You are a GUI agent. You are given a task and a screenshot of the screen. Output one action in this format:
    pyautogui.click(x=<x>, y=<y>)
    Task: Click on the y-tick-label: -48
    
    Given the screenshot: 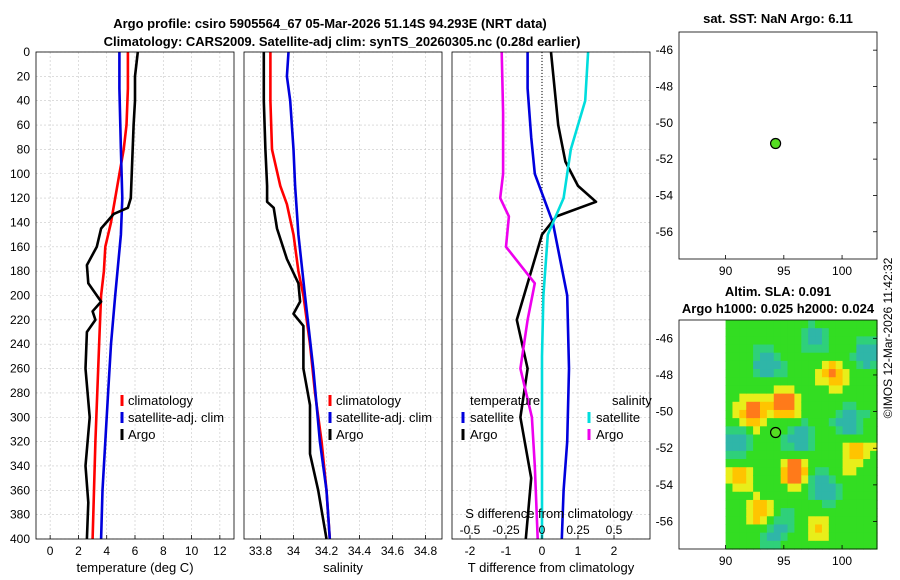 What is the action you would take?
    pyautogui.click(x=665, y=375)
    